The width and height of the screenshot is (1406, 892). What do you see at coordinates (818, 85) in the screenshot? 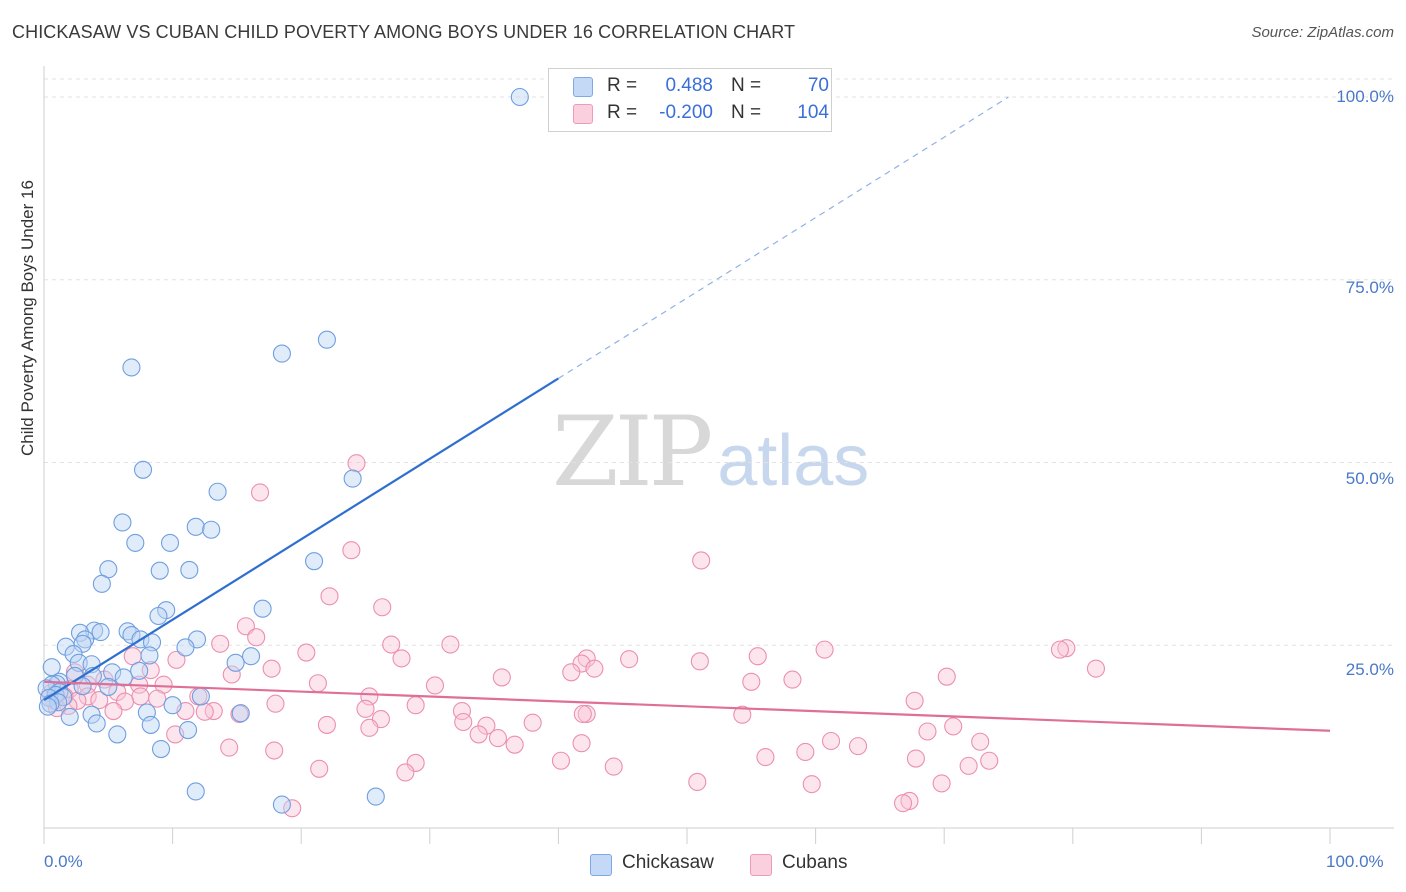
I see `legend-n-value: 70` at bounding box center [818, 85].